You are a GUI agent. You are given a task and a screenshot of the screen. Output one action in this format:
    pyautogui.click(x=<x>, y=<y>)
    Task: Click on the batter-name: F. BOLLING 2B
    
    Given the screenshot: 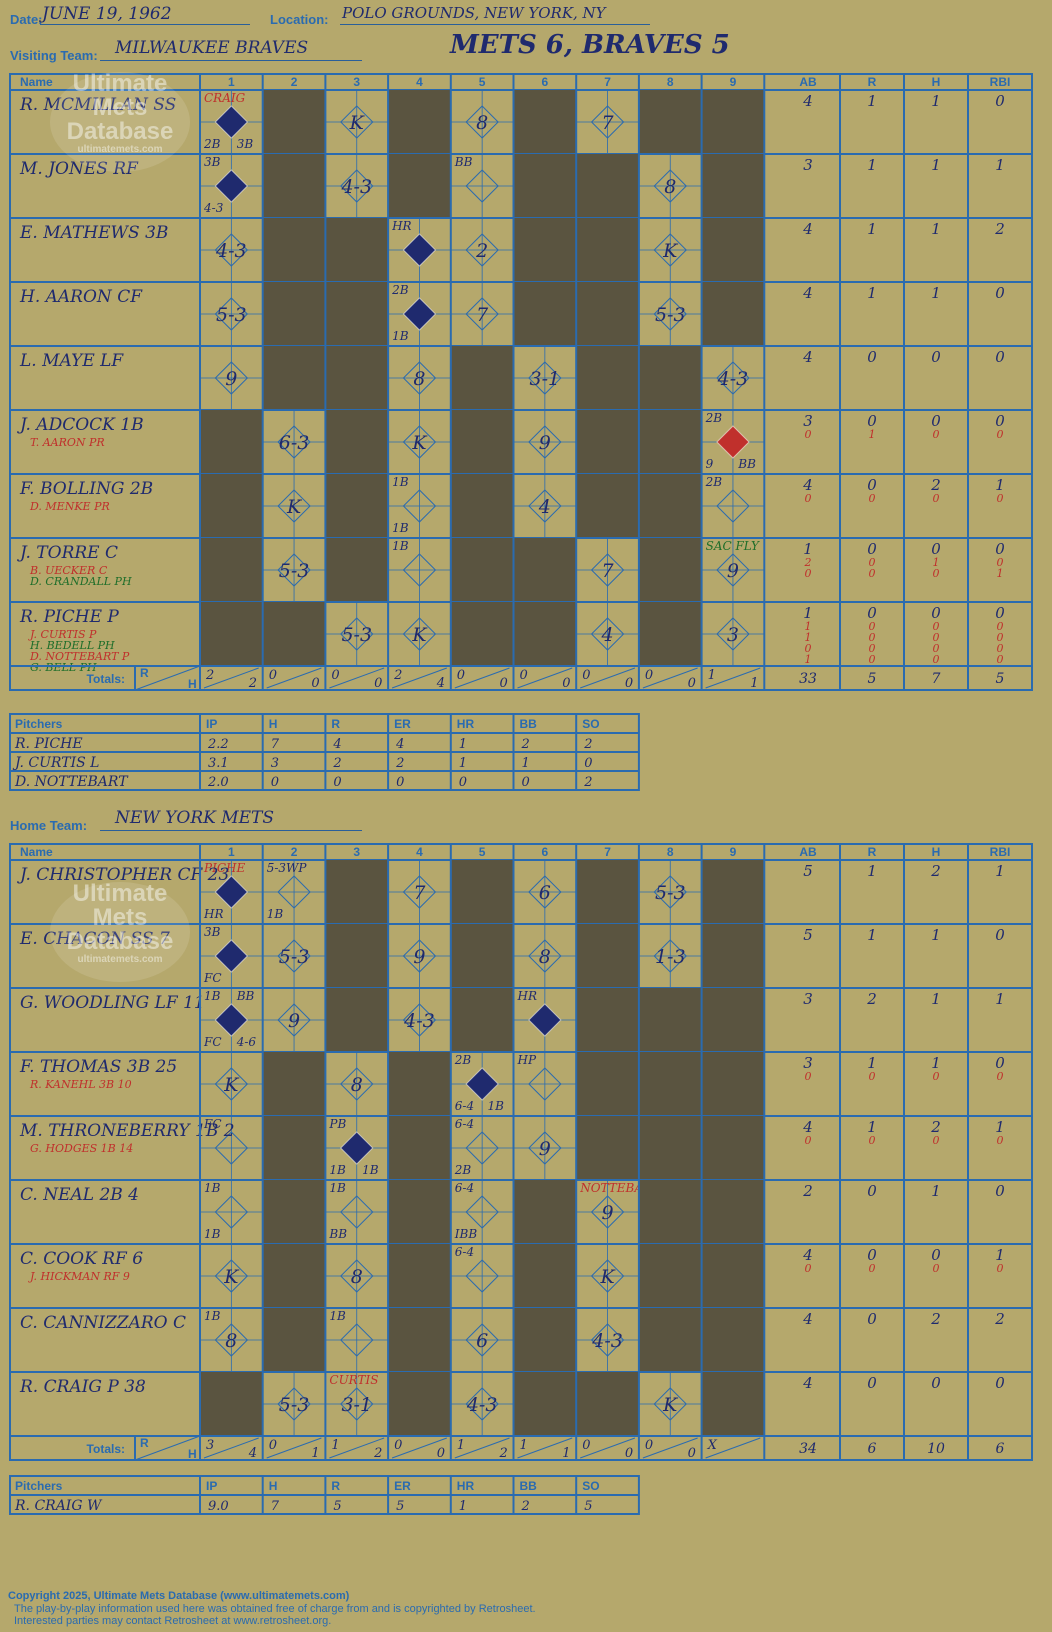 What is the action you would take?
    pyautogui.click(x=86, y=489)
    